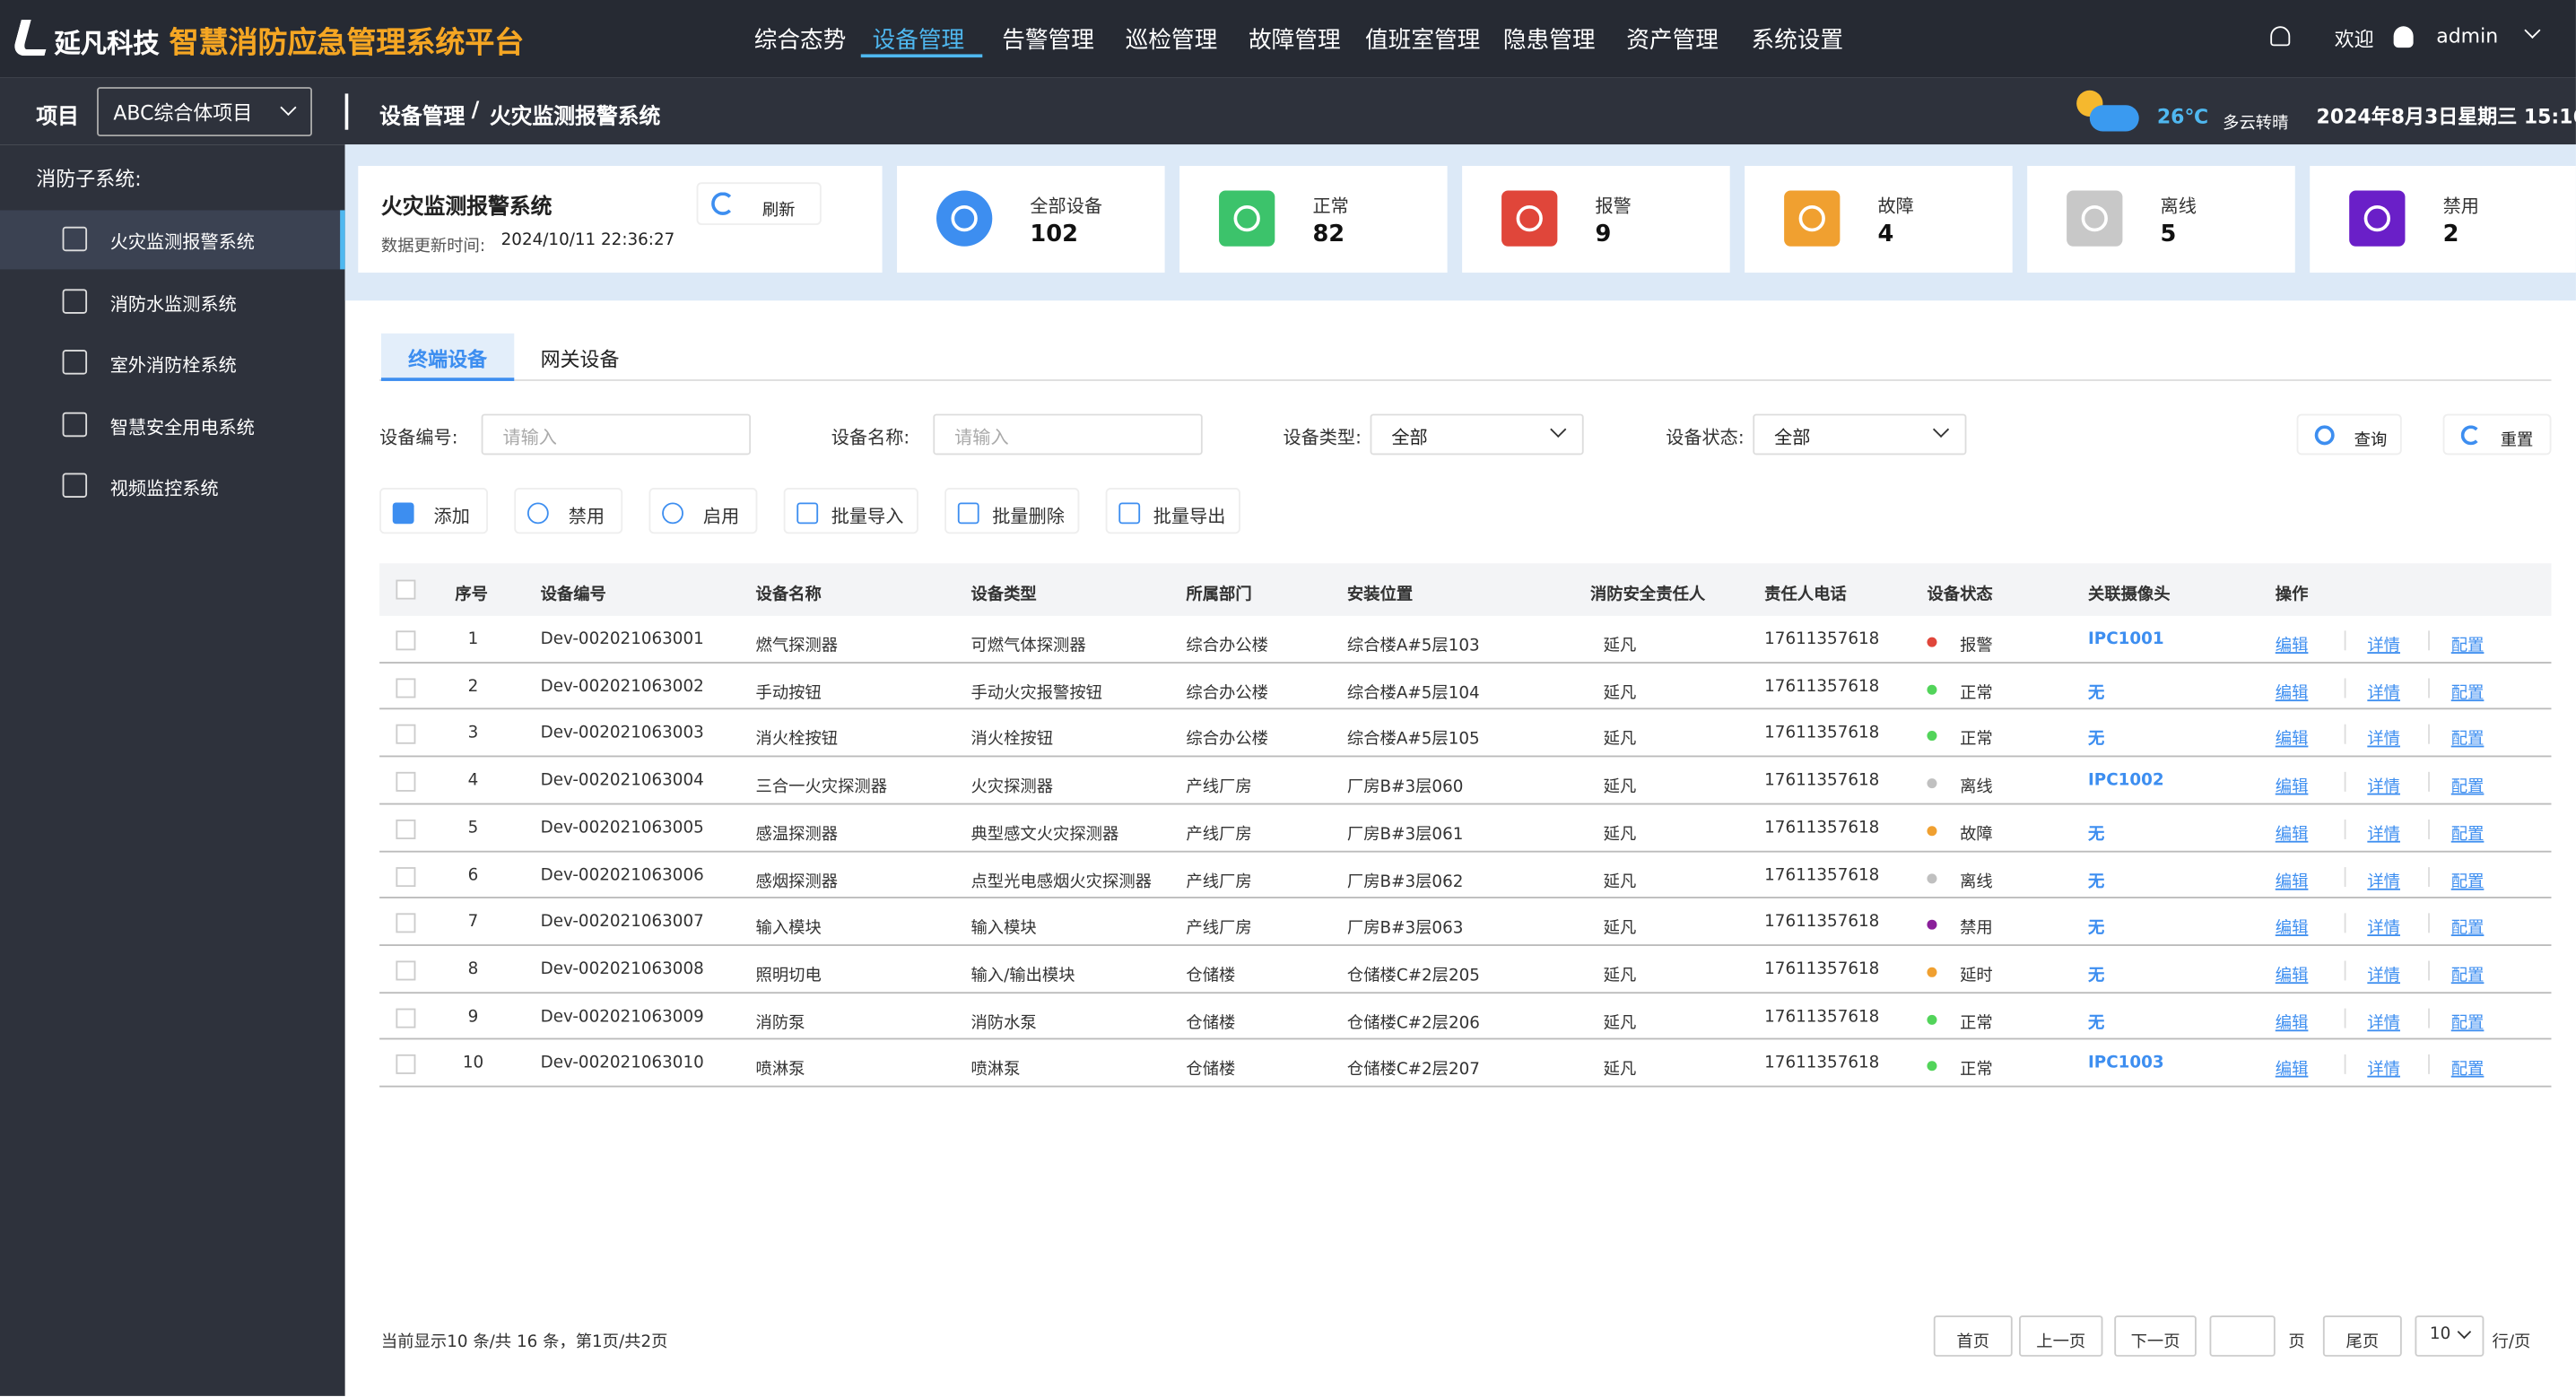  I want to click on toolbar-button: 批量导出, so click(1172, 510).